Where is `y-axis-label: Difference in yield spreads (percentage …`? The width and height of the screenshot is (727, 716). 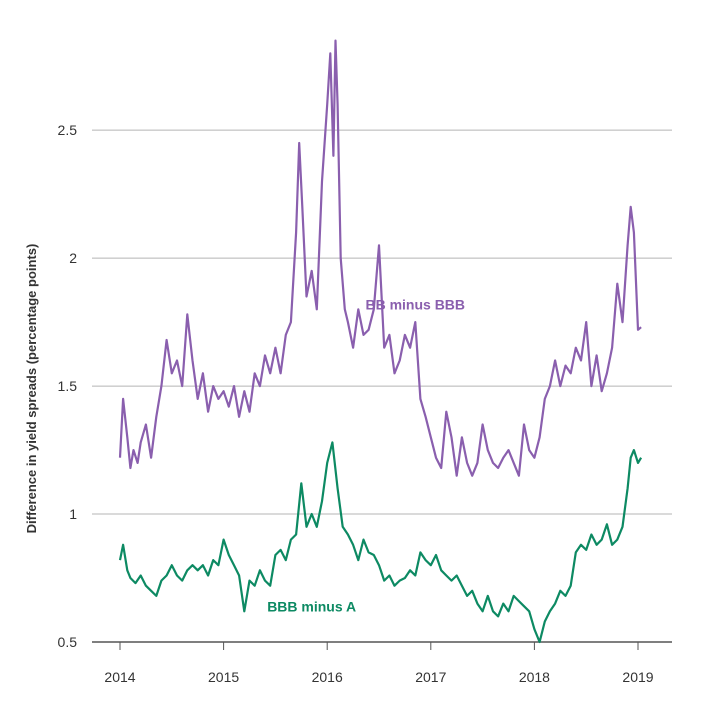
y-axis-label: Difference in yield spreads (percentage … is located at coordinates (31, 389).